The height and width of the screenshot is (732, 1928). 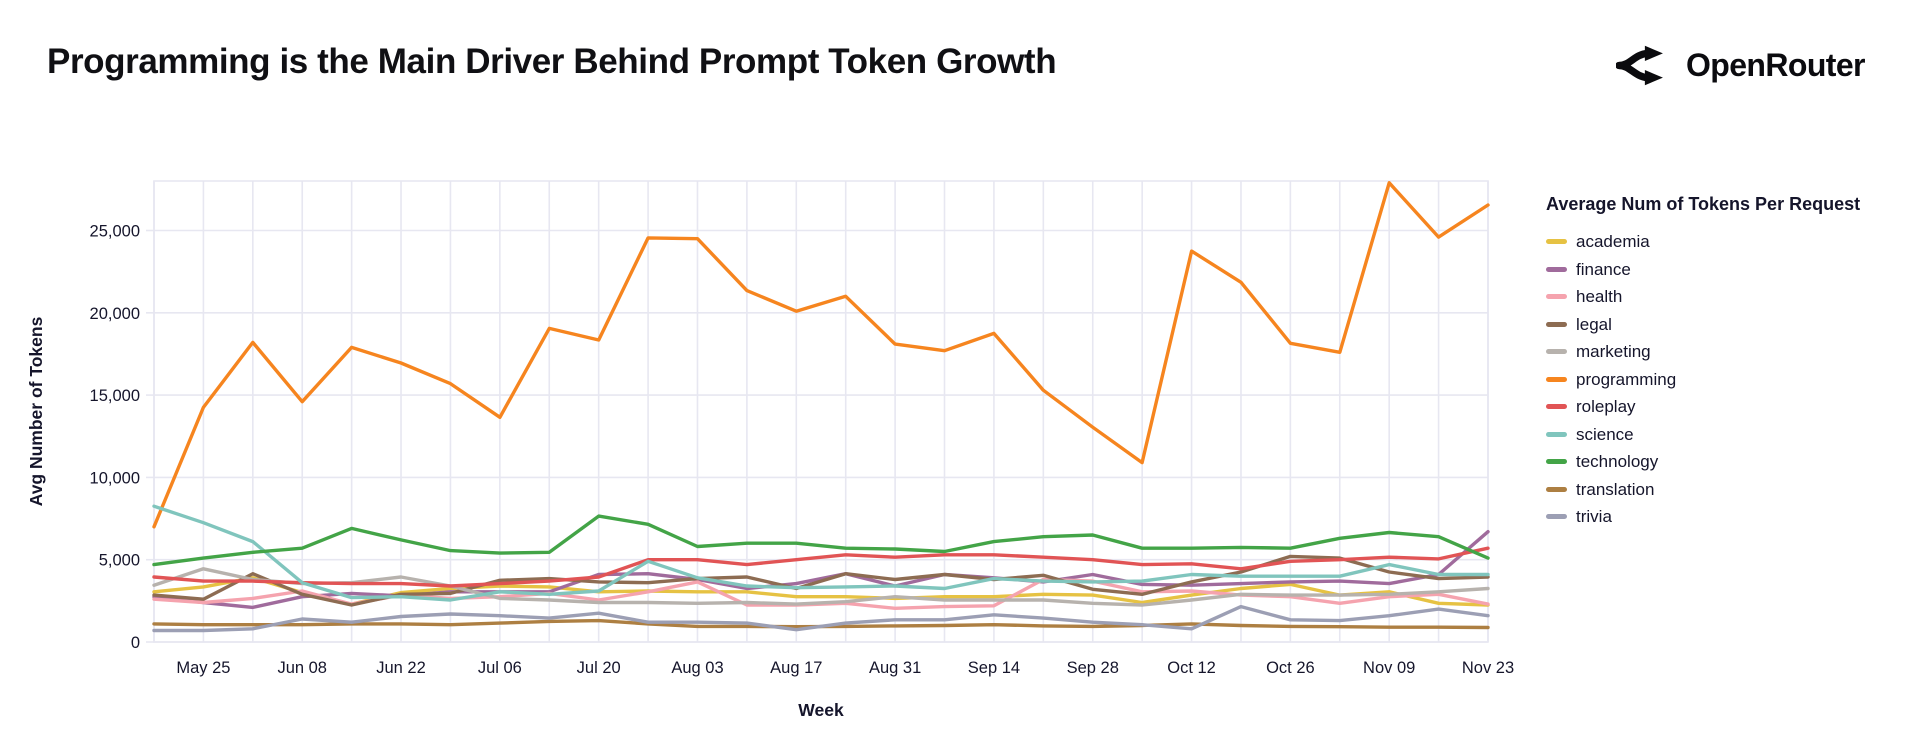 What do you see at coordinates (1556, 269) in the screenshot?
I see `legend-swatch-finance` at bounding box center [1556, 269].